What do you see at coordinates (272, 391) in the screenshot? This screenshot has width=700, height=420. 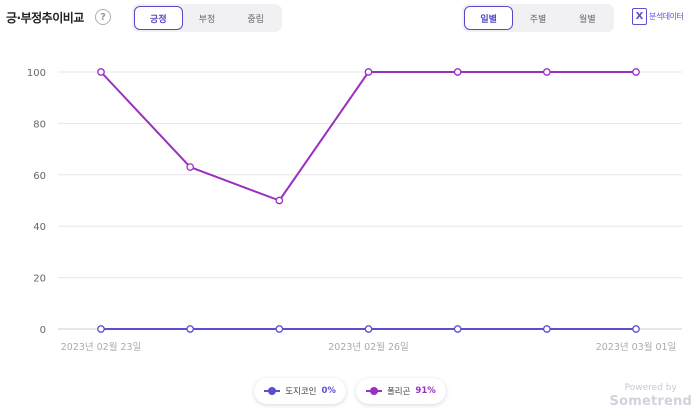 I see `legend-marker-dogecoin` at bounding box center [272, 391].